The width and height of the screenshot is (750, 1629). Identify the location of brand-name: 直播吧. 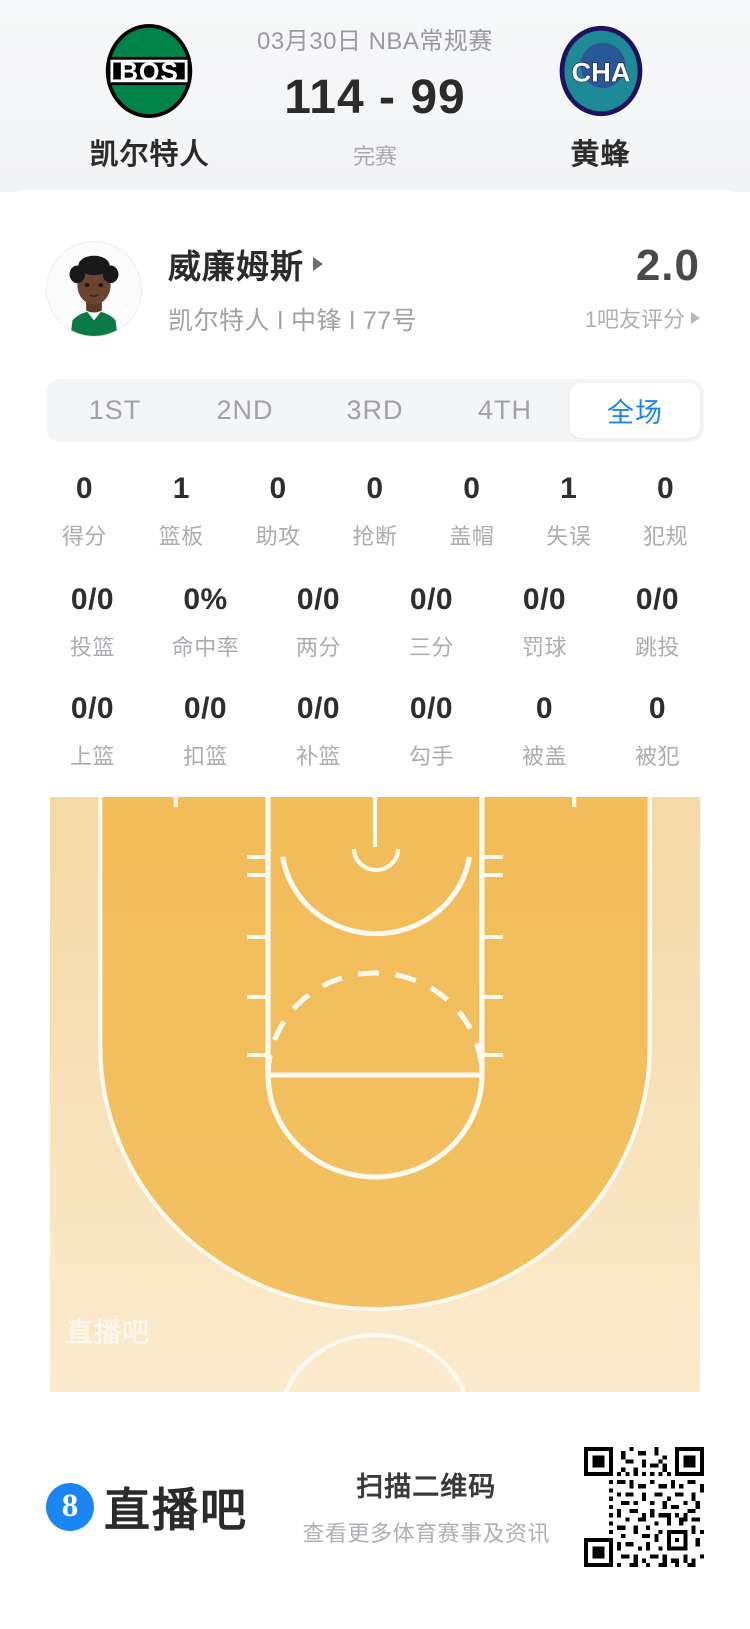
(176, 1509).